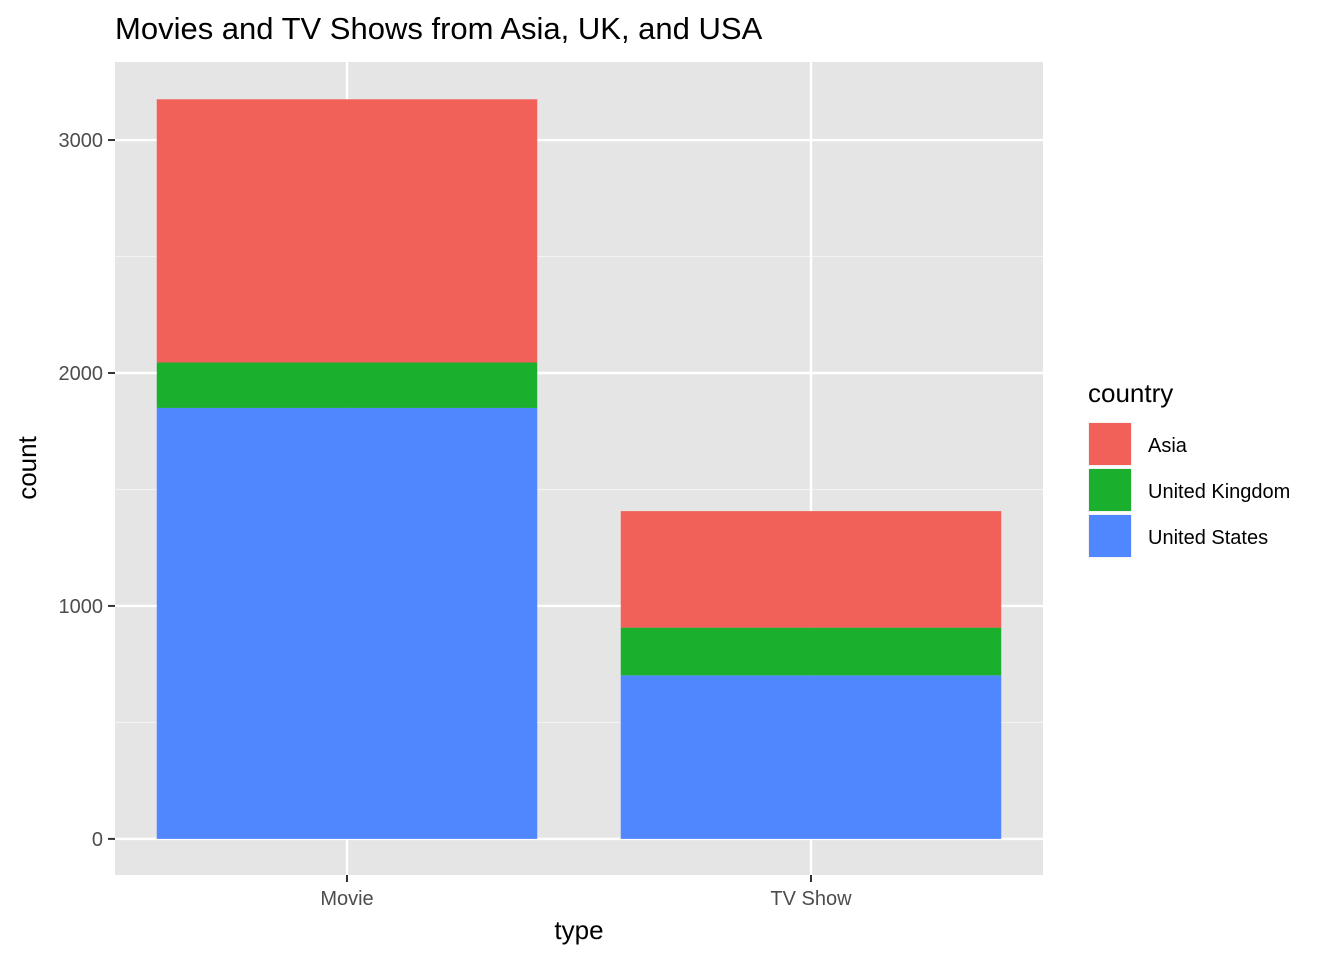 Image resolution: width=1344 pixels, height=960 pixels. Describe the element at coordinates (81, 141) in the screenshot. I see `y-tick-label: 3000` at that location.